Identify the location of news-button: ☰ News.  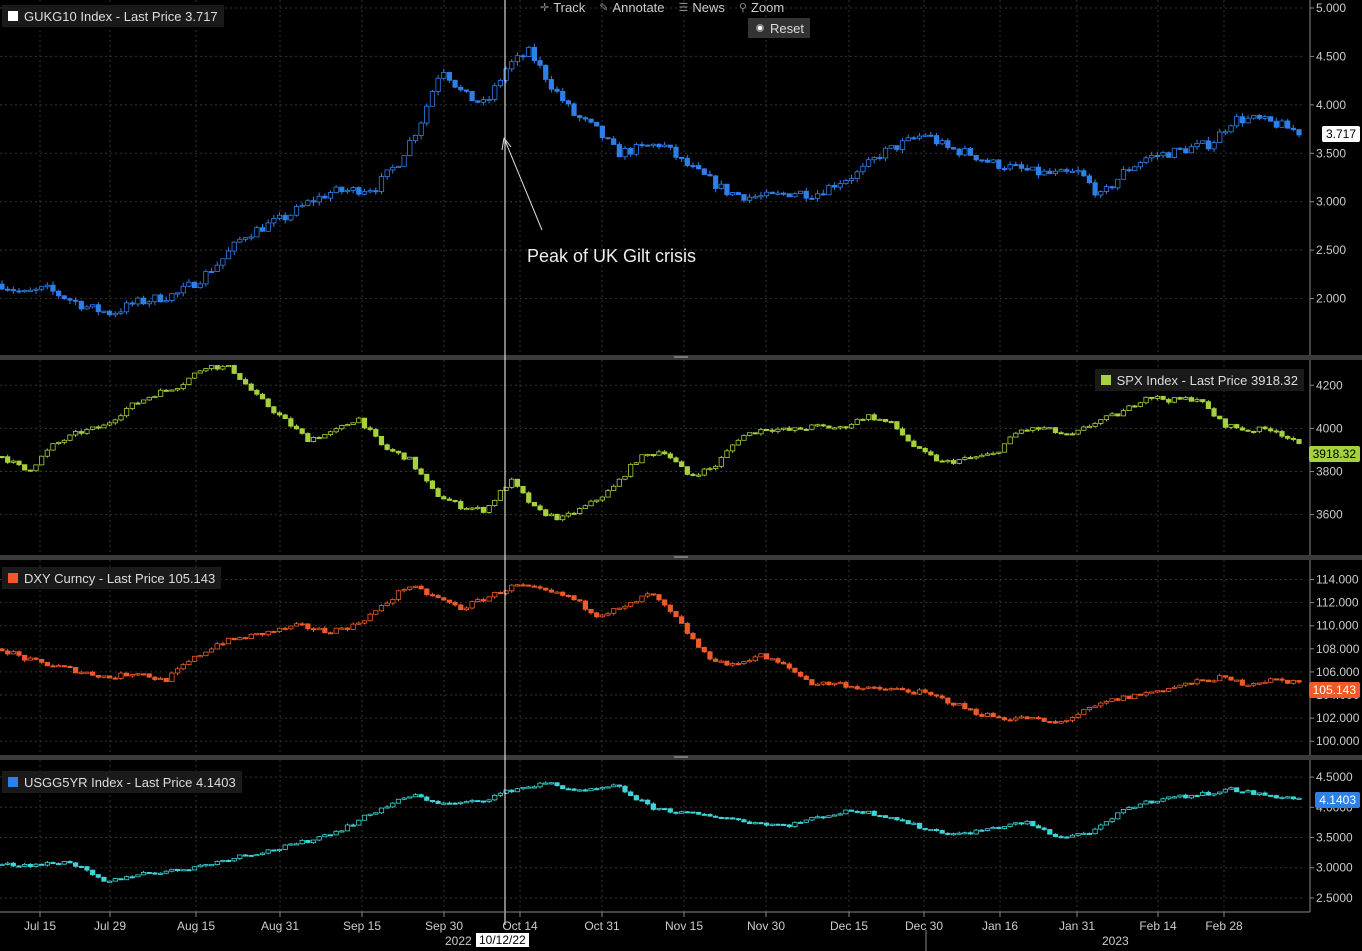
(702, 7).